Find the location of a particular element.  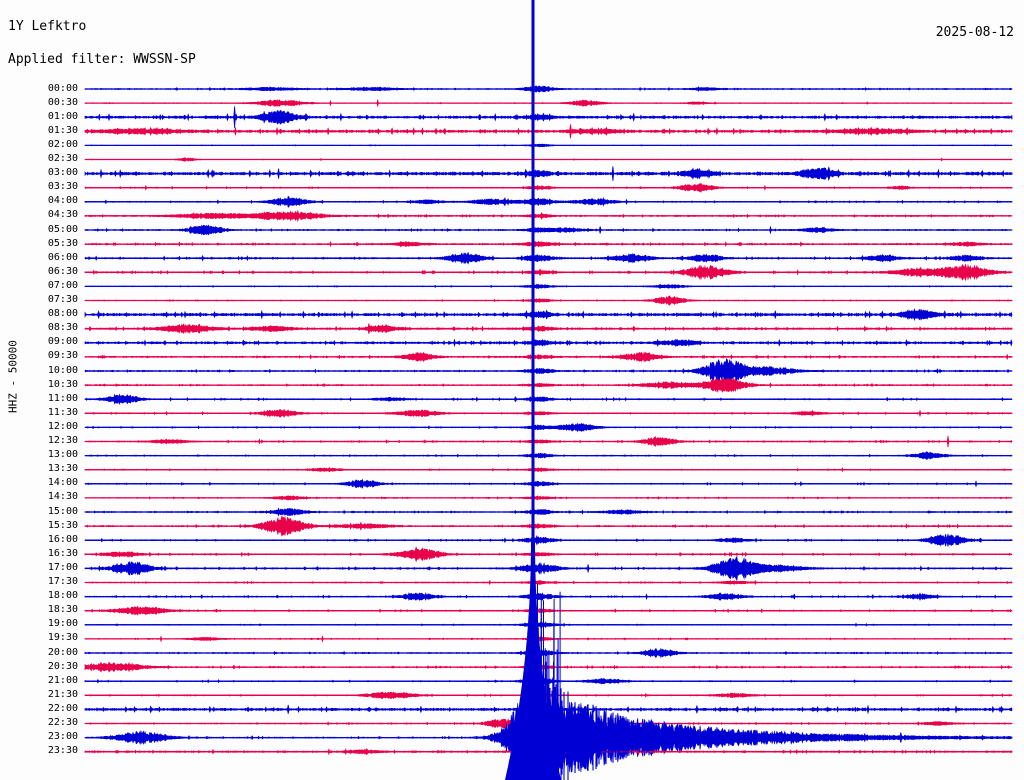

time-label: 12:30 is located at coordinates (62, 440).